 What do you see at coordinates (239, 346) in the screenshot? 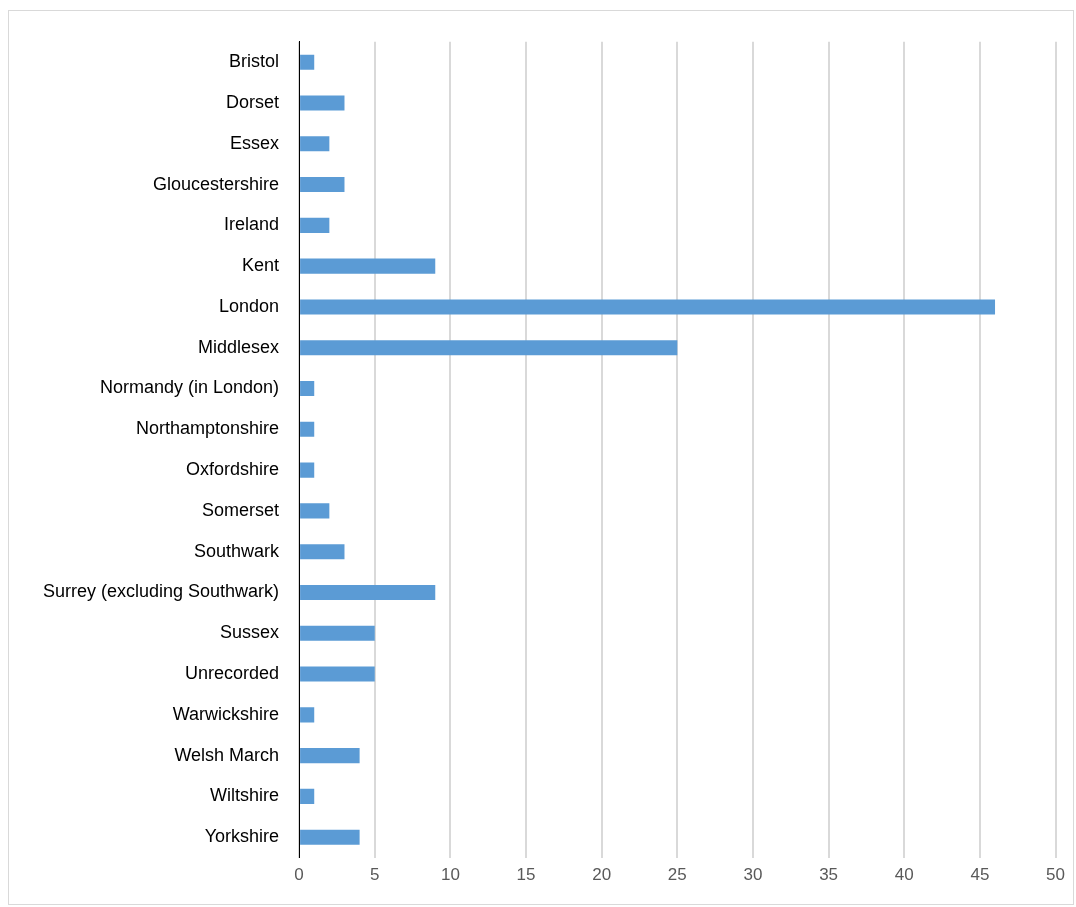
I see `y-tick-label: Middlesex` at bounding box center [239, 346].